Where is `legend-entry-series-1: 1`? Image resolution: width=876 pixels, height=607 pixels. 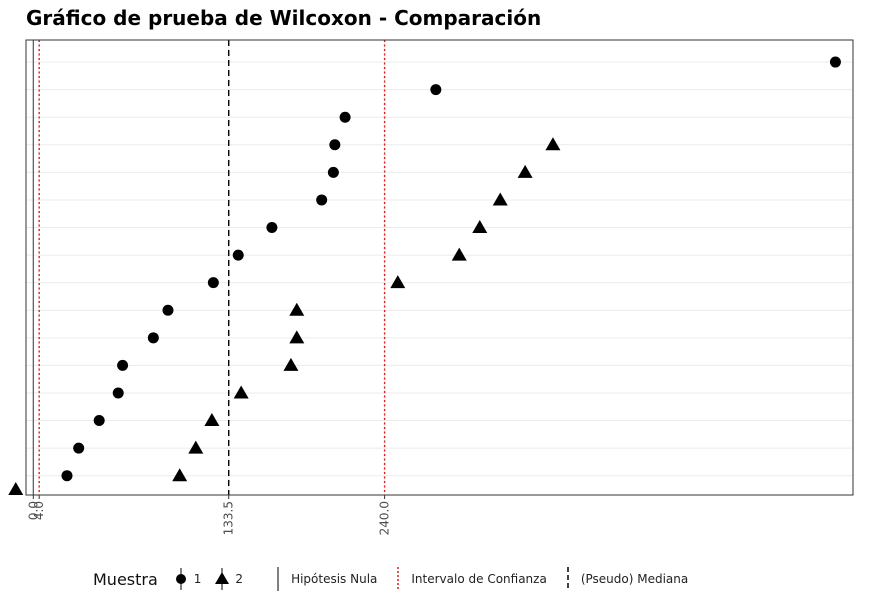 legend-entry-series-1: 1 is located at coordinates (187, 579).